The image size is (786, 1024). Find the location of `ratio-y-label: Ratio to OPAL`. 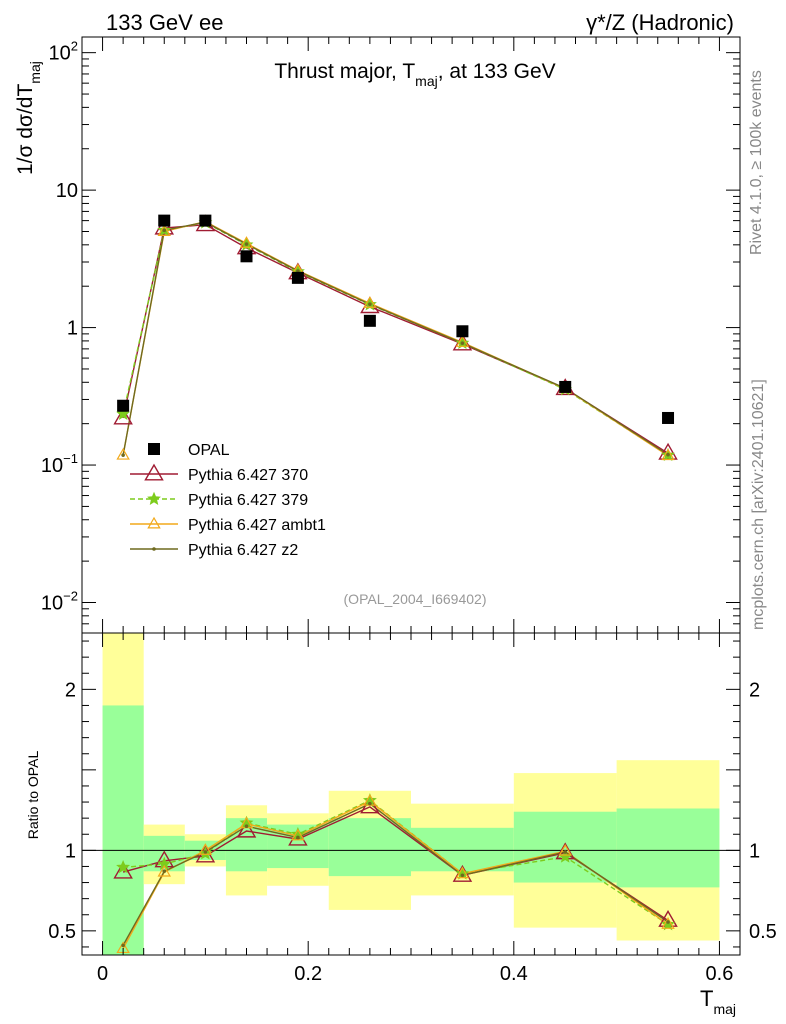

ratio-y-label: Ratio to OPAL is located at coordinates (33, 795).